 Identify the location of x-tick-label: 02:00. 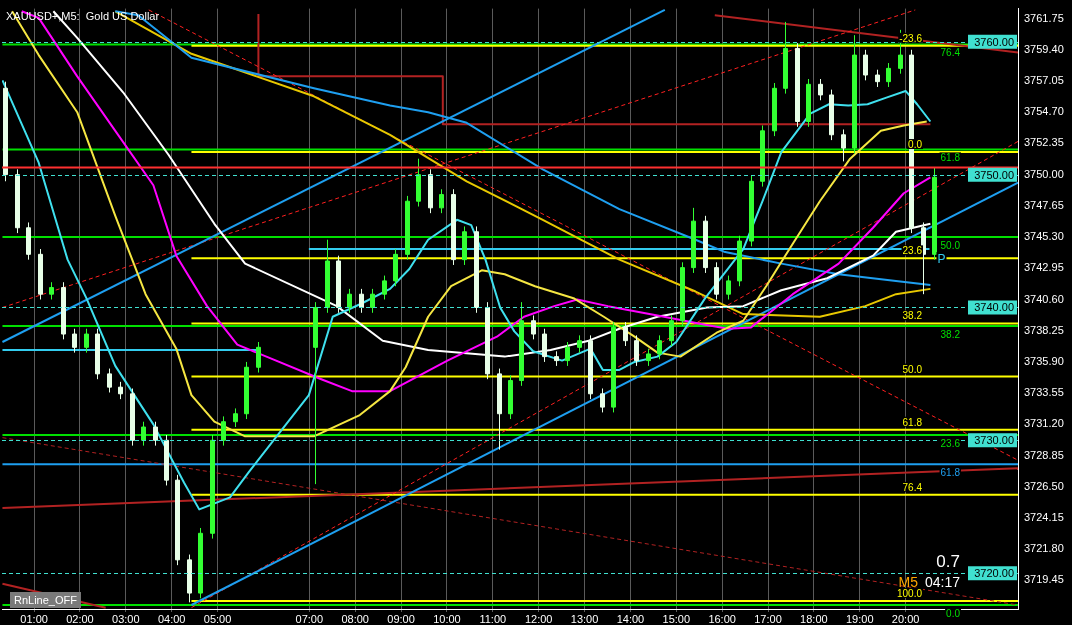
(80, 618).